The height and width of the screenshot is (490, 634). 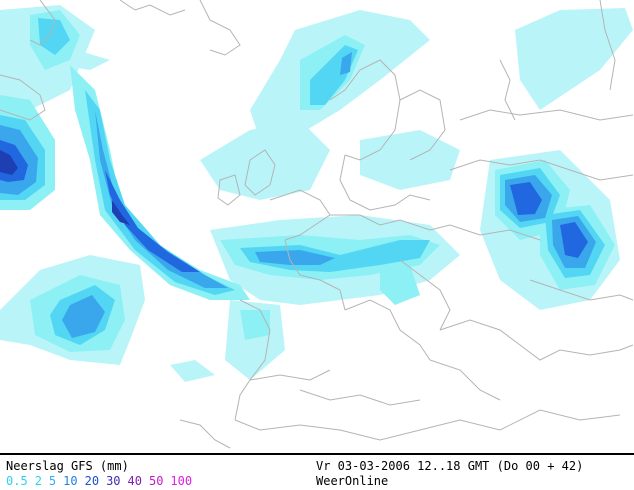 What do you see at coordinates (52, 481) in the screenshot?
I see `legend-level-5: 5` at bounding box center [52, 481].